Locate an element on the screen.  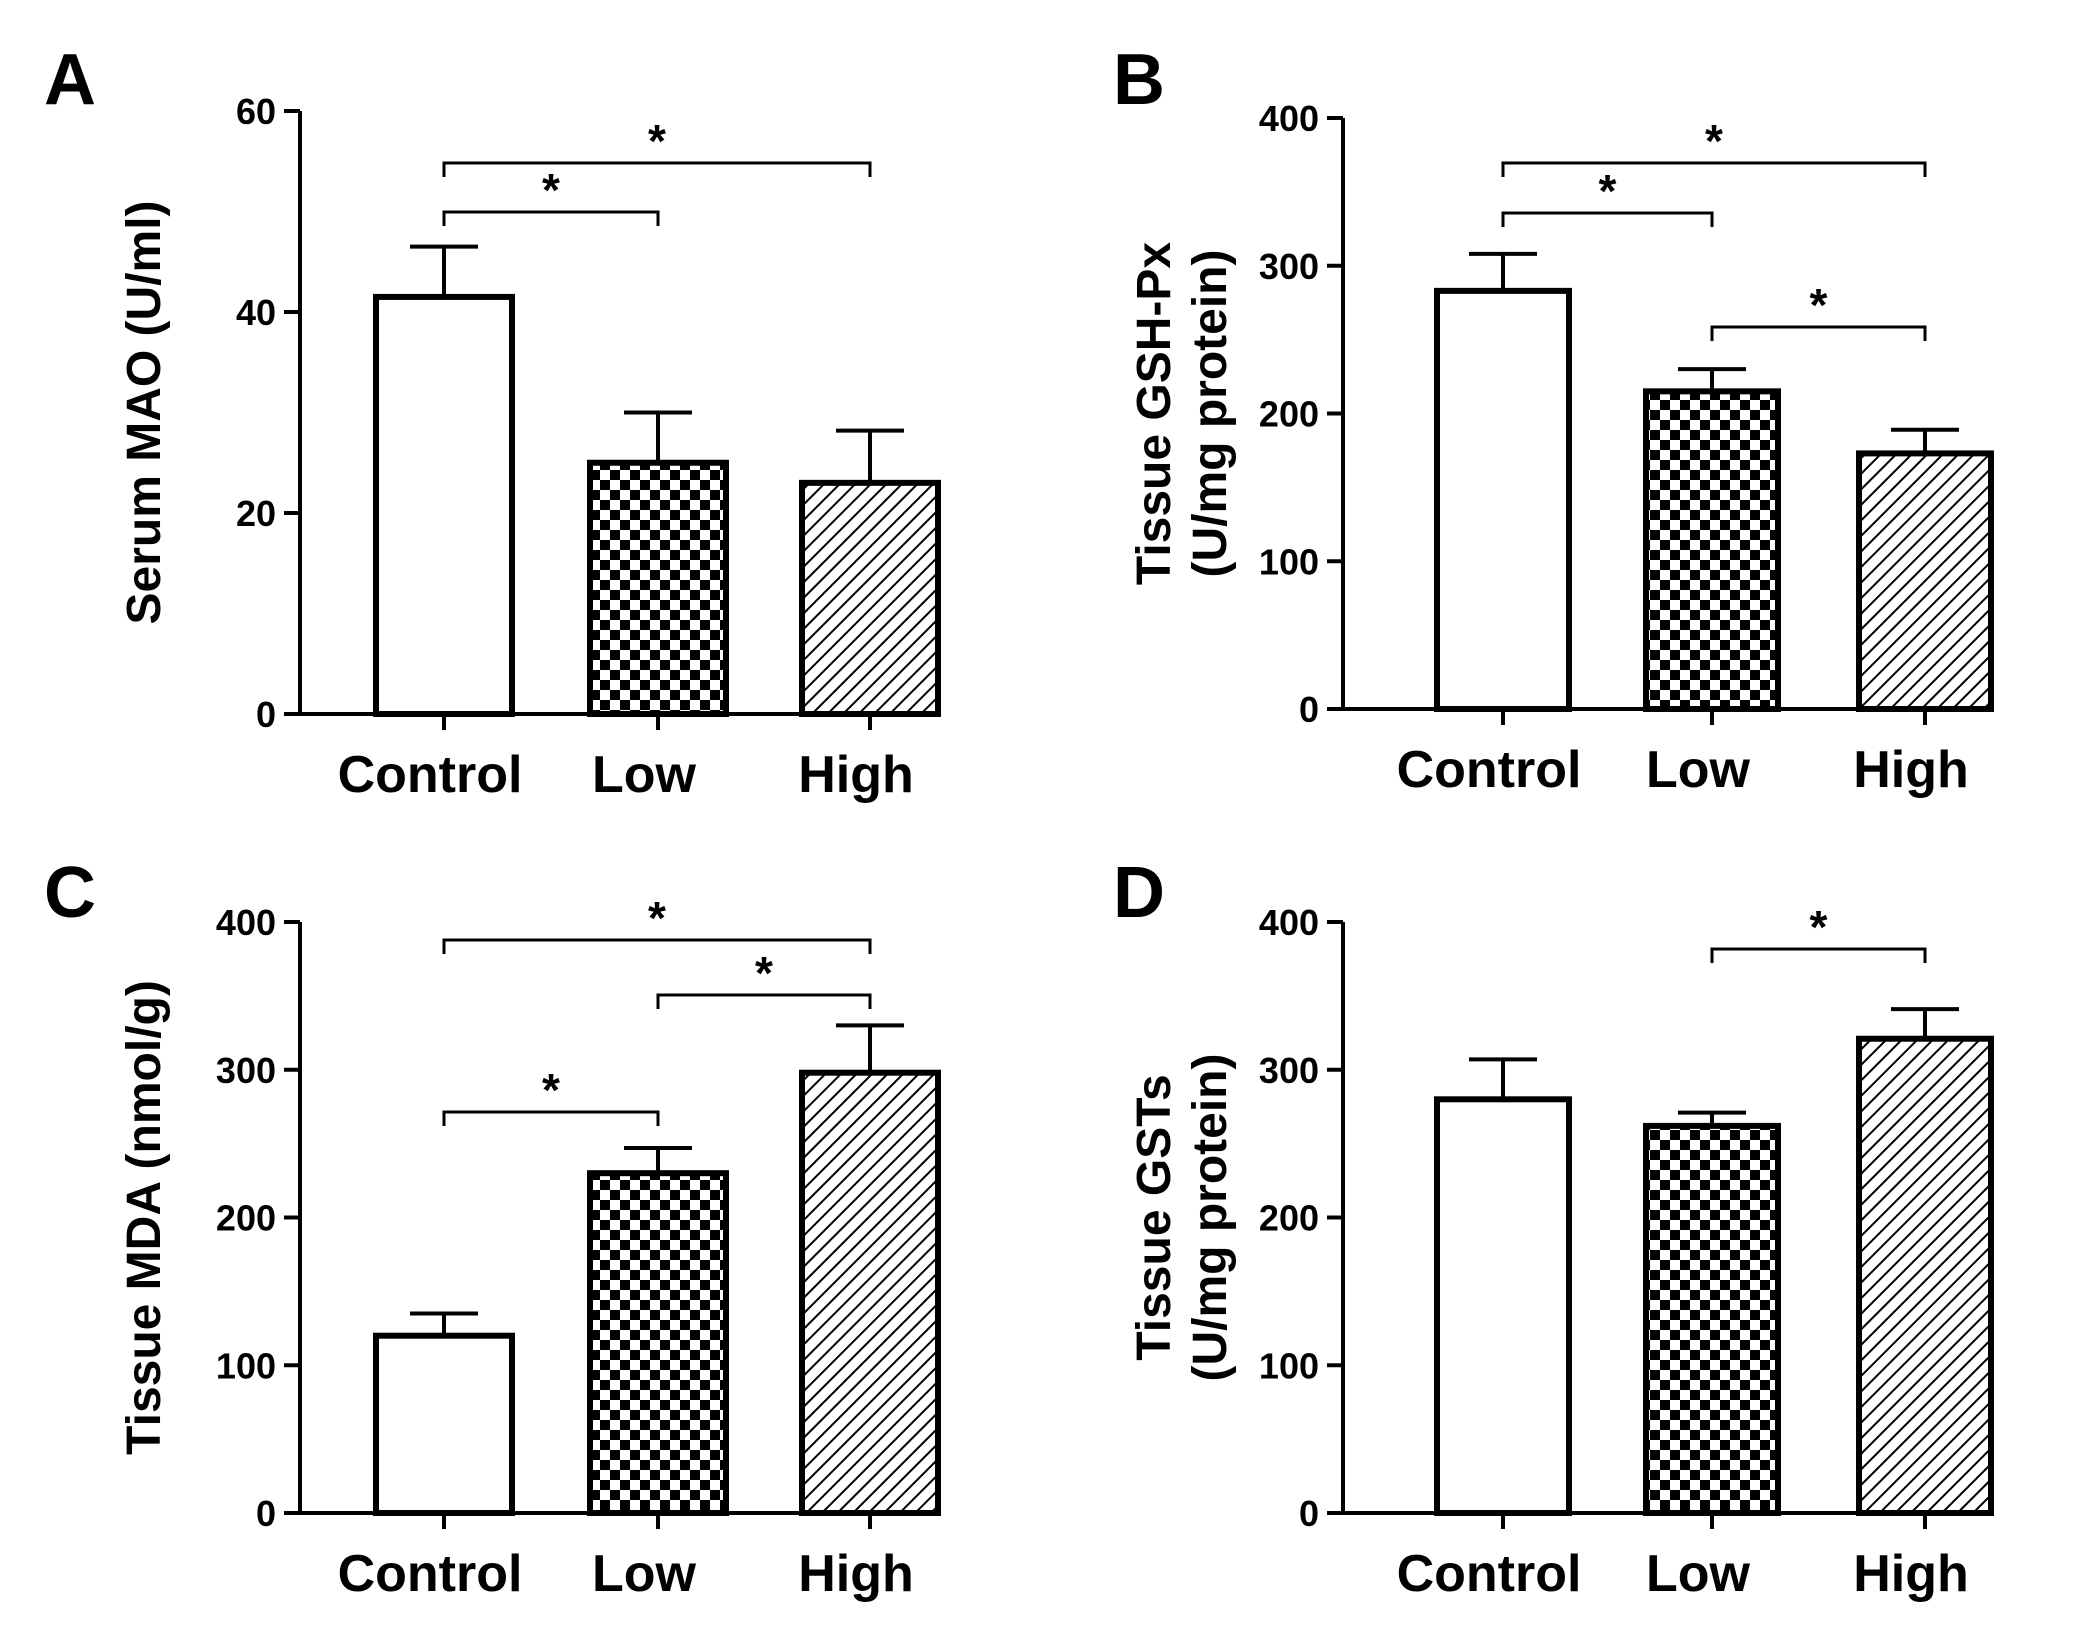
panel-d-significance-bracket is located at coordinates (1818, 955).